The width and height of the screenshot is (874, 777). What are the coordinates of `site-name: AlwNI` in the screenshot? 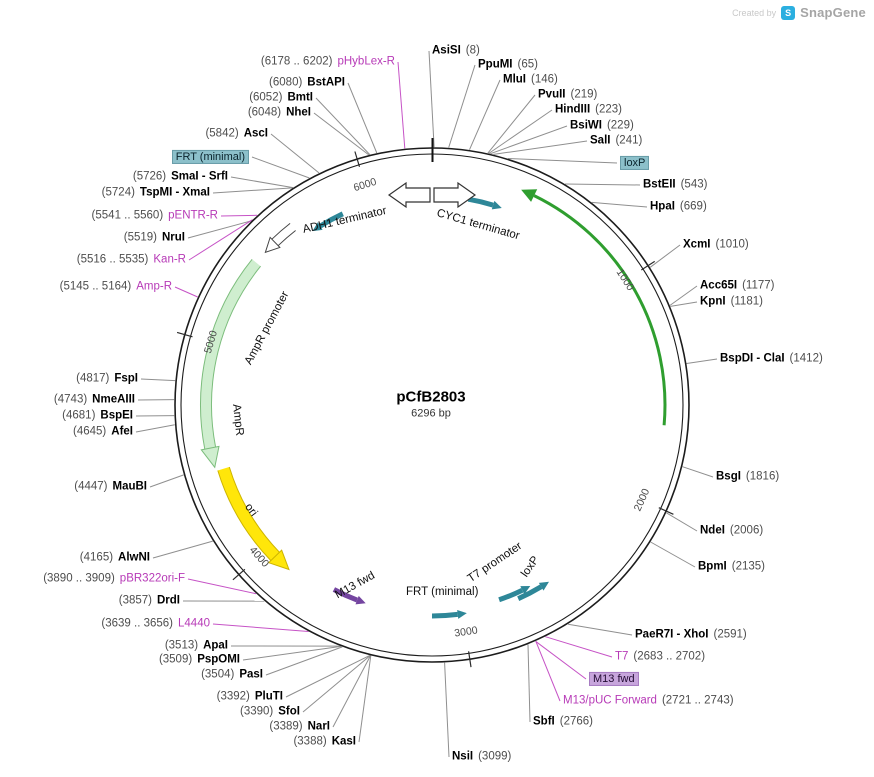 It's located at (134, 557).